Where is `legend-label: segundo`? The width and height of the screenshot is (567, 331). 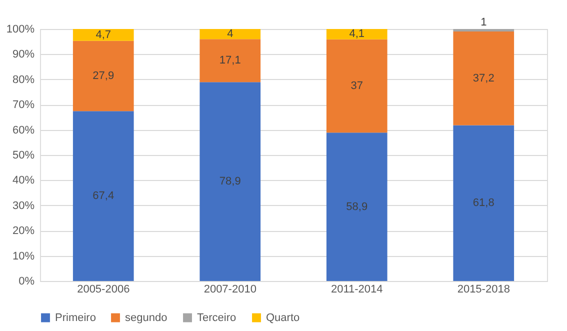
legend-label: segundo is located at coordinates (146, 318).